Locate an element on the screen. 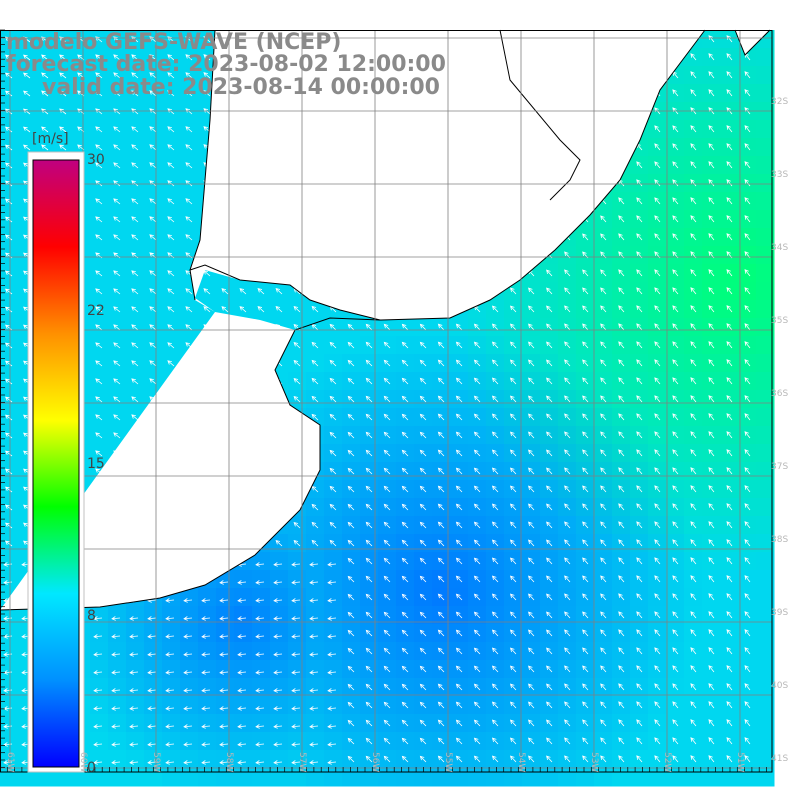 The height and width of the screenshot is (800, 800). longitude-label: 57W is located at coordinates (302, 762).